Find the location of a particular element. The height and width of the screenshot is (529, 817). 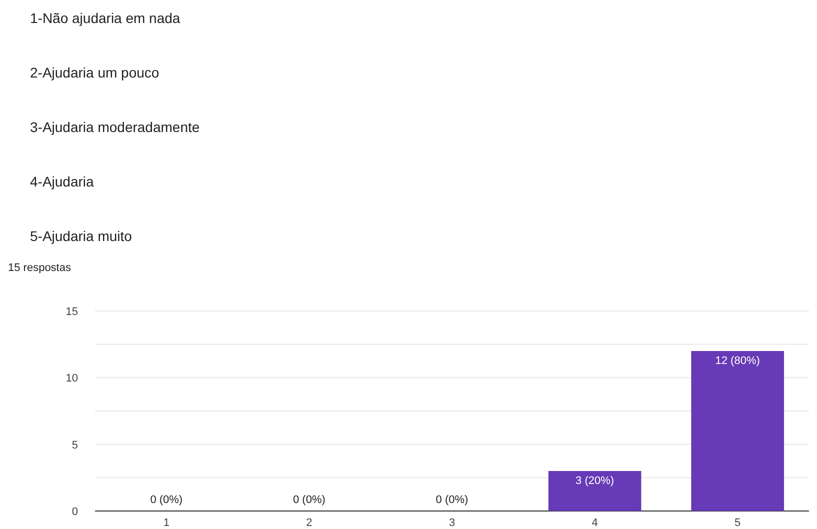

y-tick-label: 10 is located at coordinates (72, 378).